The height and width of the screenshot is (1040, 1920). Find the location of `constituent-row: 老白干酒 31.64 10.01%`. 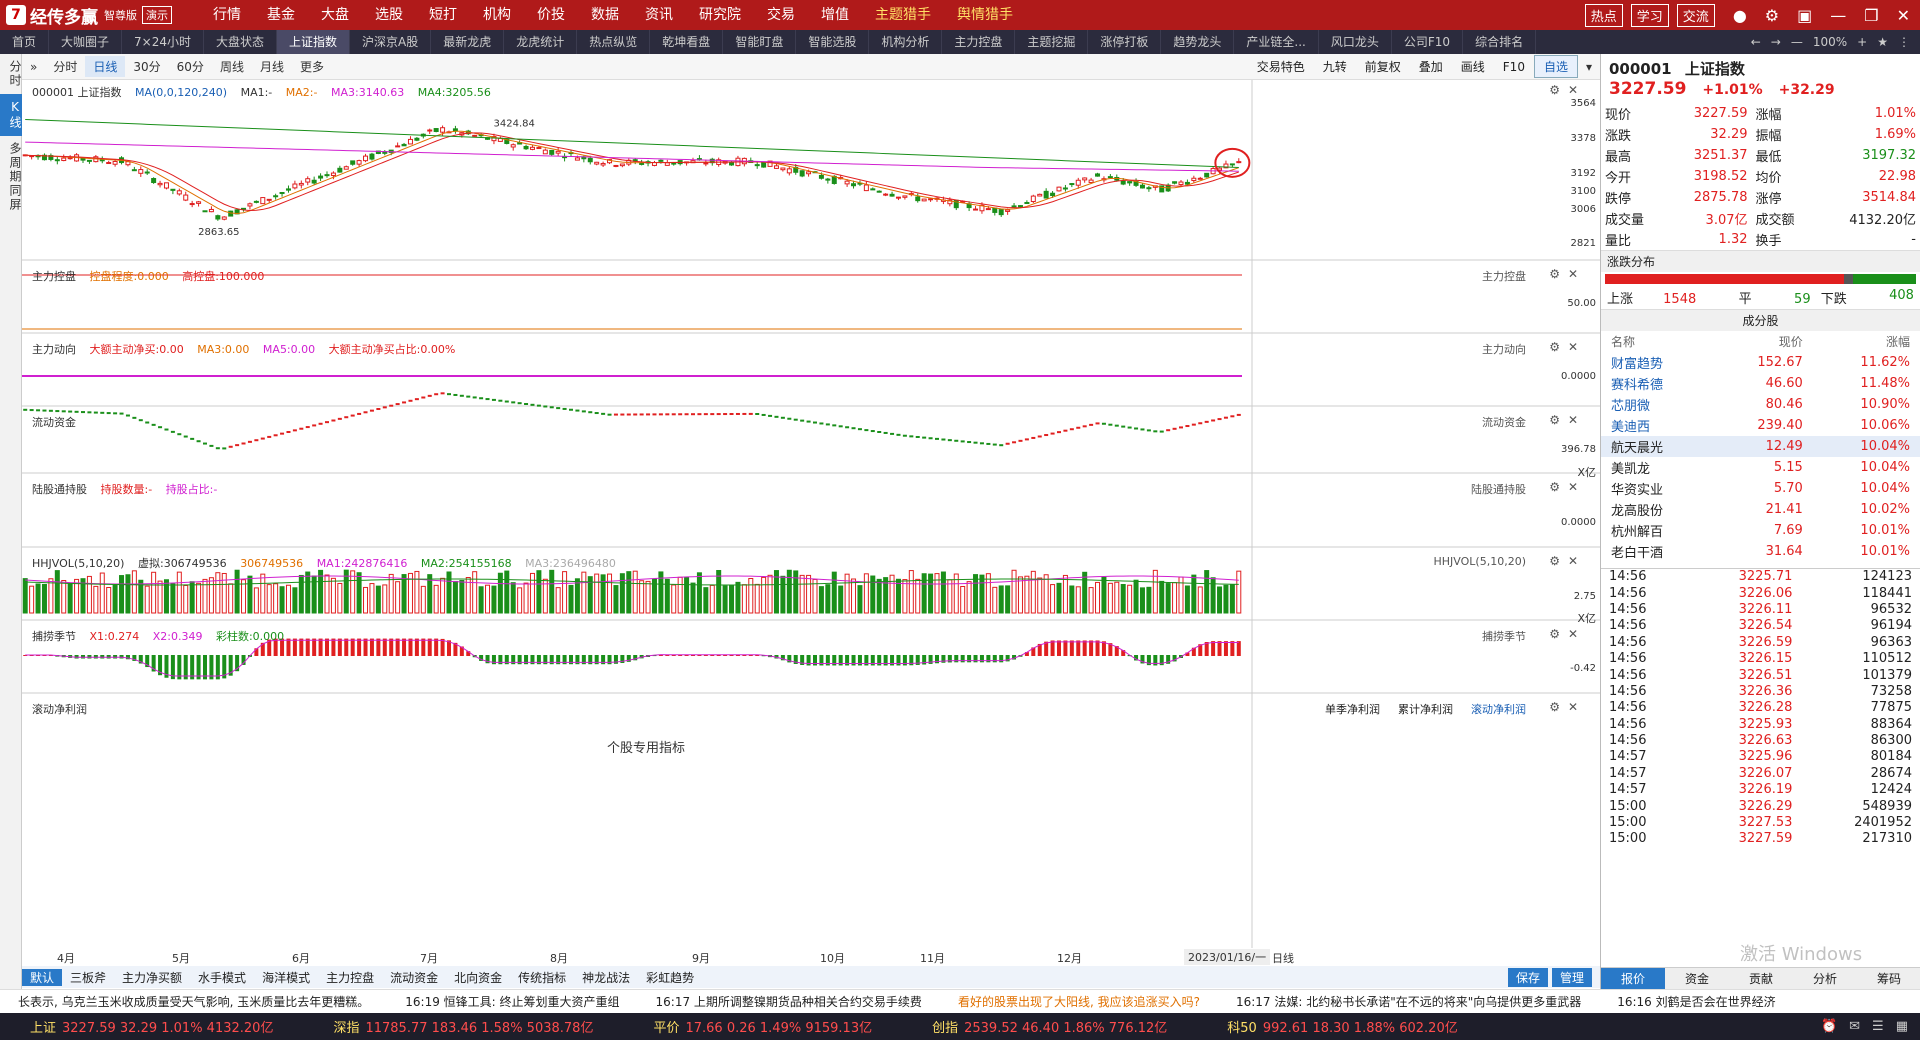

constituent-row: 老白干酒 31.64 10.01% is located at coordinates (1760, 551).